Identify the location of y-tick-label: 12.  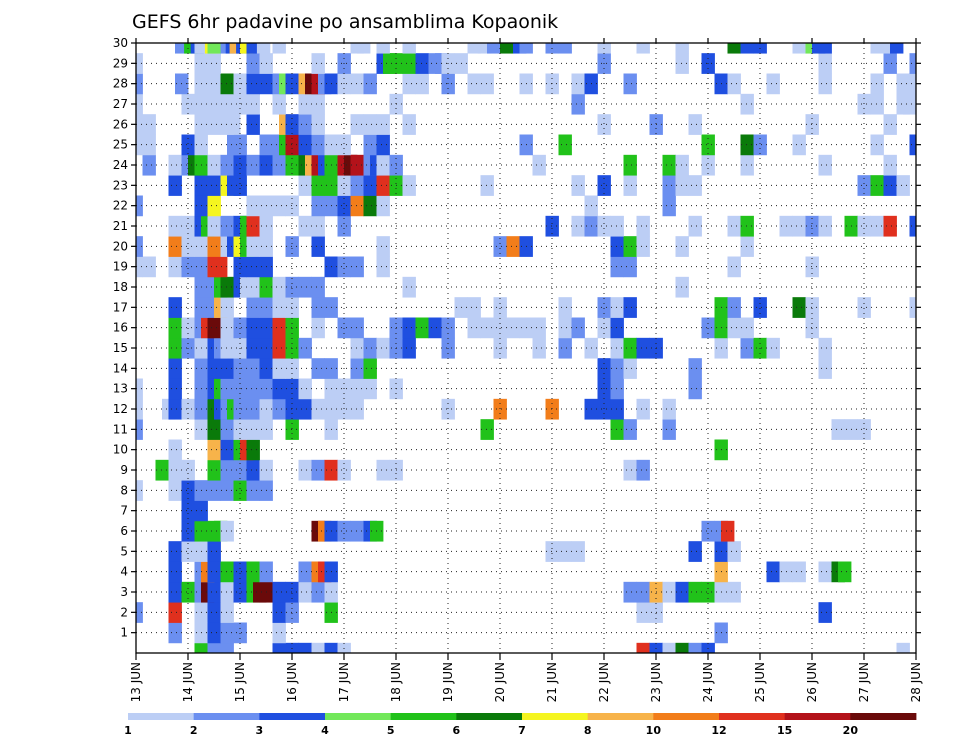
(120, 409).